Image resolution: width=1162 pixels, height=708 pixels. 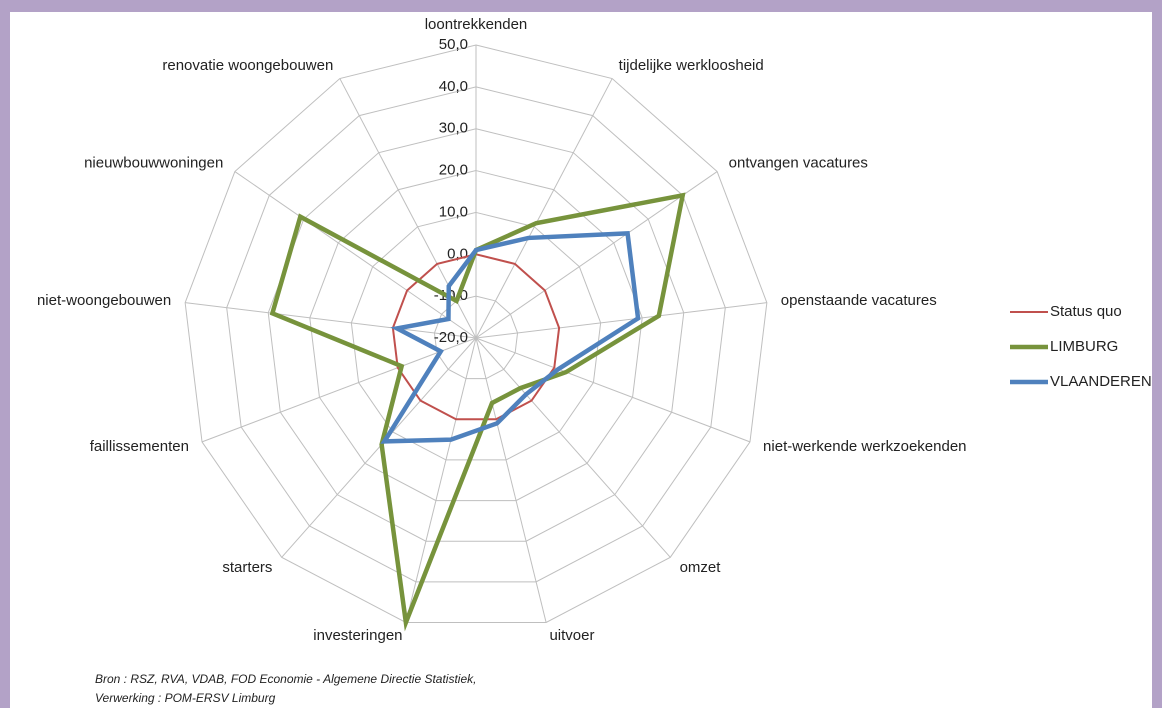 What do you see at coordinates (453, 170) in the screenshot?
I see `r-tick-label: 20,0` at bounding box center [453, 170].